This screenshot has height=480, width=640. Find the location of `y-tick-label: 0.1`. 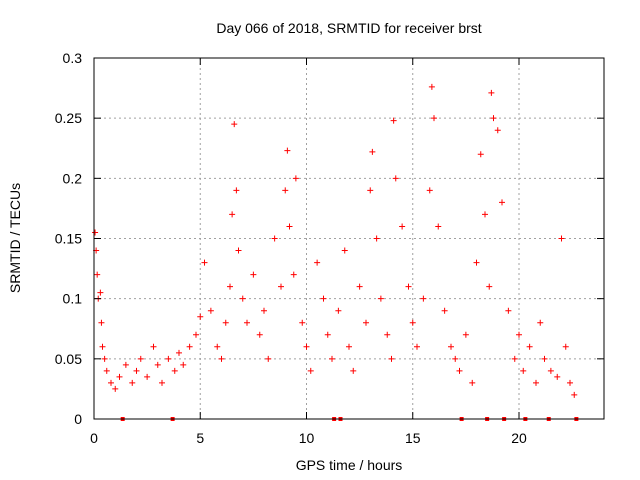

y-tick-label: 0.1 is located at coordinates (73, 299).